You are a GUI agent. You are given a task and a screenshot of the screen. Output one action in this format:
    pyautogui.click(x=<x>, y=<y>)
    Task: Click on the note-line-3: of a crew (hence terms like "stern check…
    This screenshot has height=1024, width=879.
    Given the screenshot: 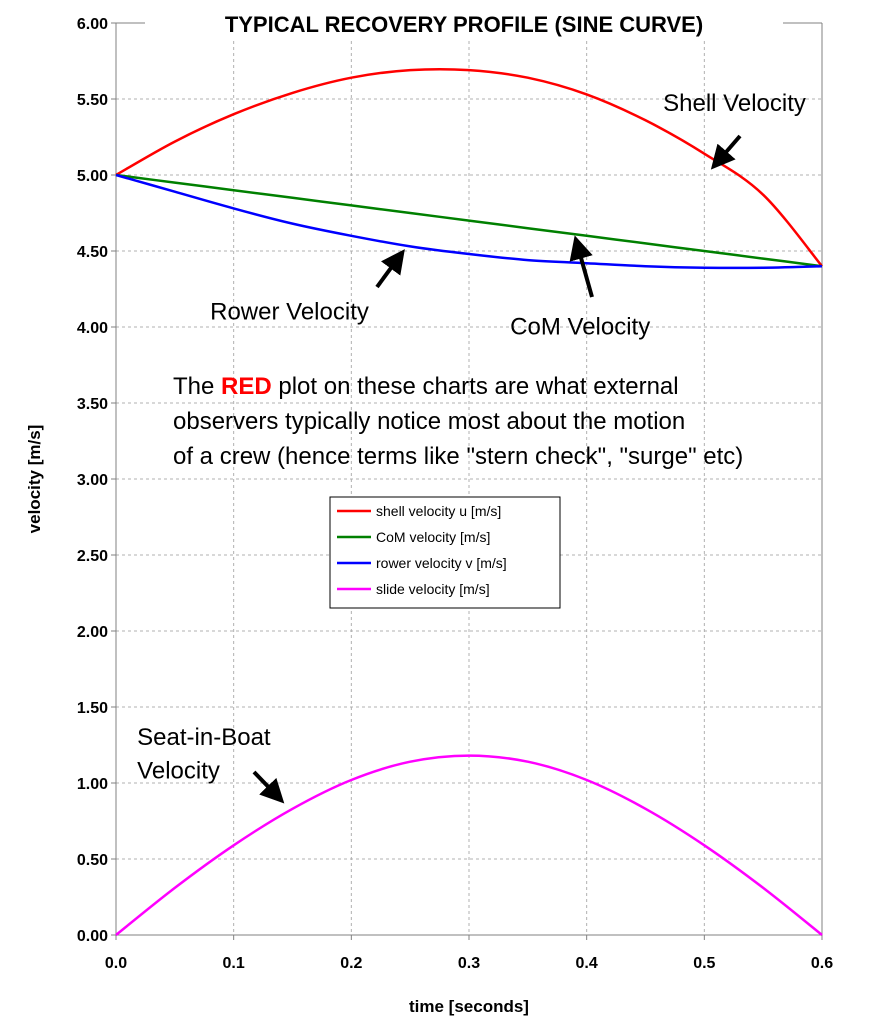 What is the action you would take?
    pyautogui.click(x=458, y=456)
    